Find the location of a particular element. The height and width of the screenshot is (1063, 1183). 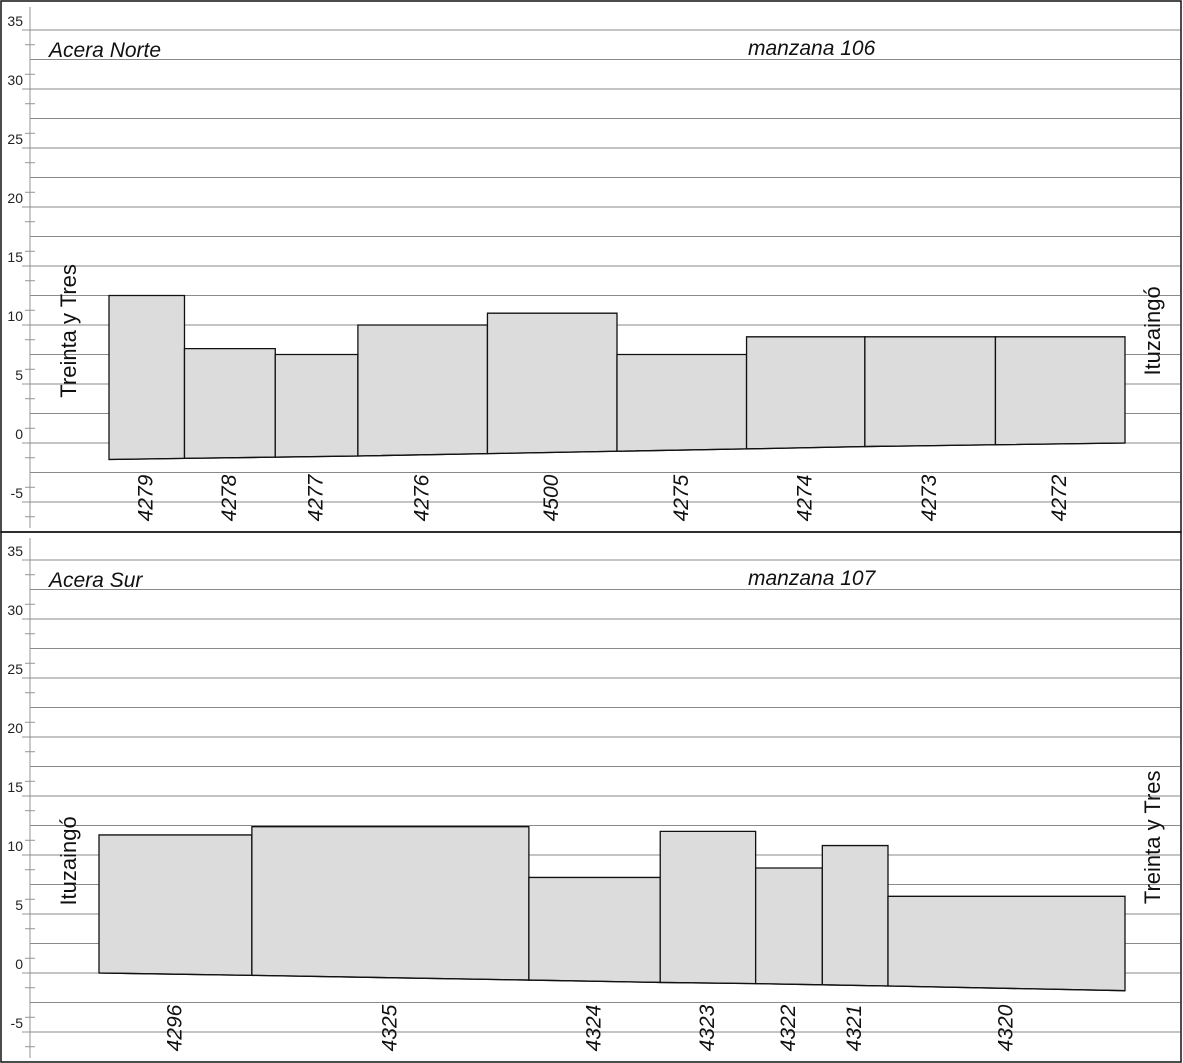

lot-label: 4275 is located at coordinates (681, 497).